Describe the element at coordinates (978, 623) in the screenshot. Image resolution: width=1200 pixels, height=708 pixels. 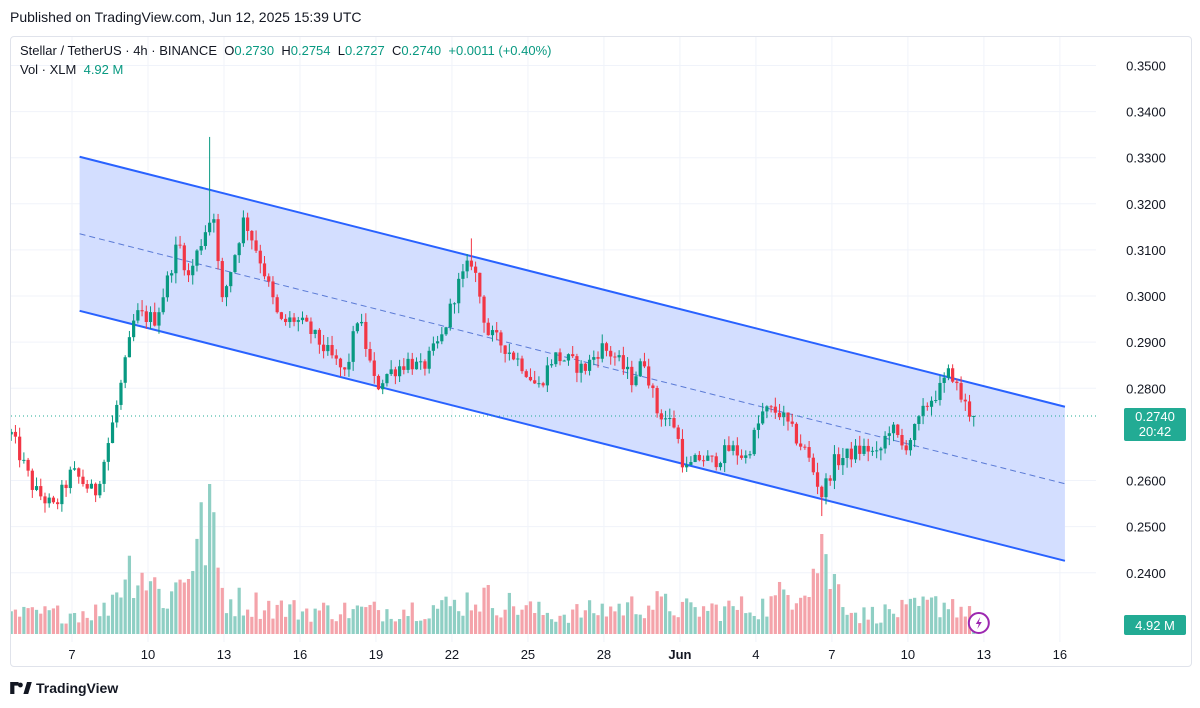
I see `lightning-icon` at that location.